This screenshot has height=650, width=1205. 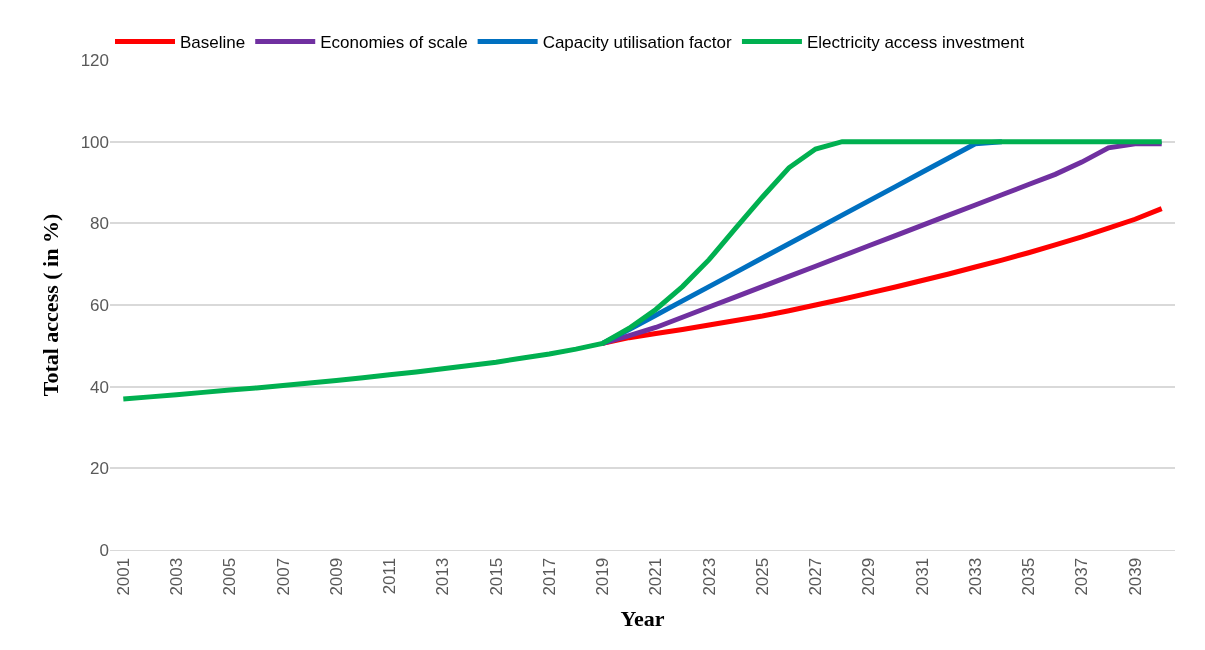 I want to click on legend-label: Economies of scale, so click(x=394, y=43).